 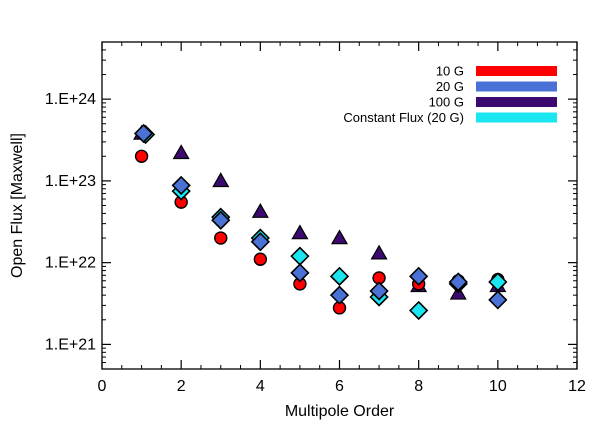 I want to click on x-tick-label: 10, so click(x=498, y=386).